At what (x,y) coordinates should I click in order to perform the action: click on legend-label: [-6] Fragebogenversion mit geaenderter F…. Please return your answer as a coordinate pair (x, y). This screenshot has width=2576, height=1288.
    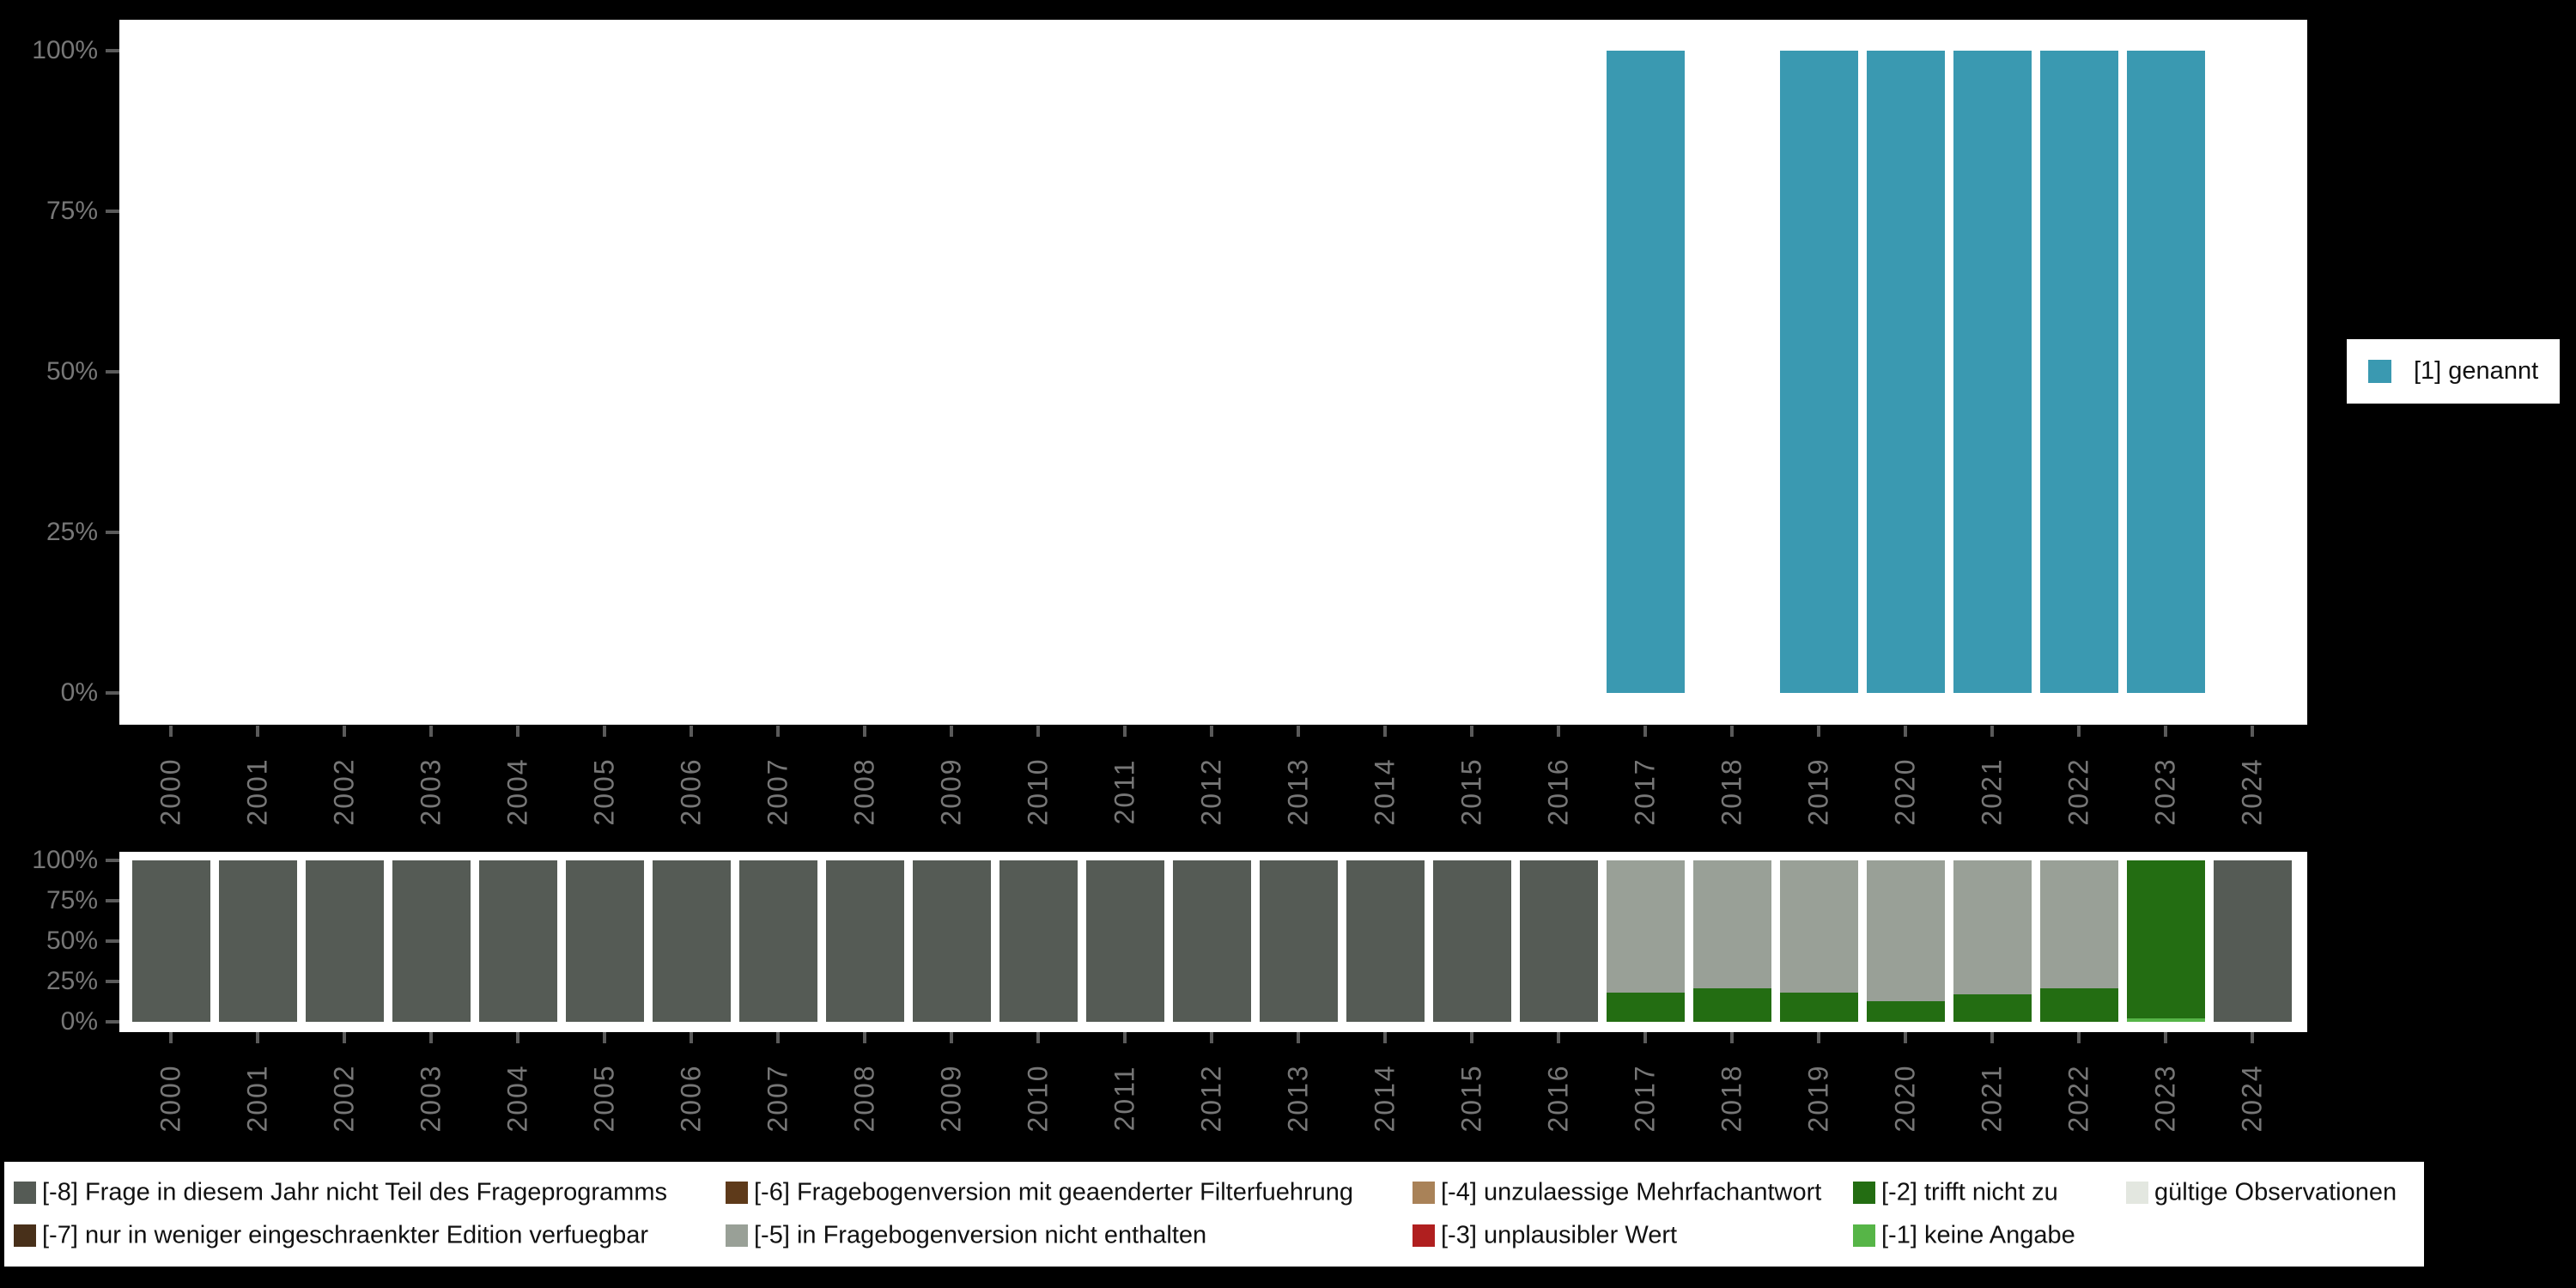
    Looking at the image, I should click on (1053, 1192).